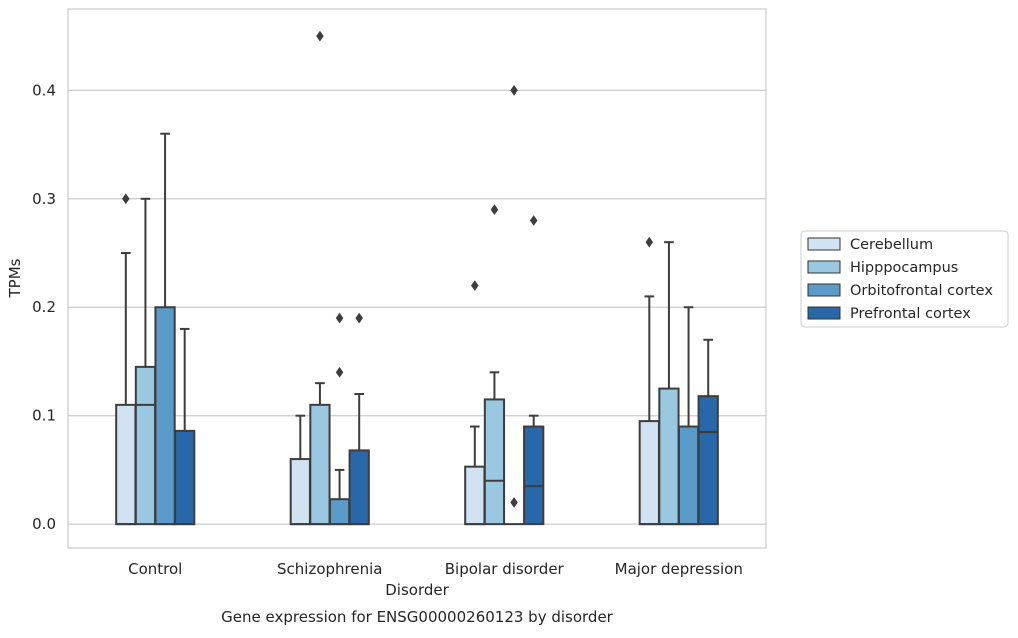 The height and width of the screenshot is (638, 1018). What do you see at coordinates (329, 569) in the screenshot?
I see `x-tick-label: Schizophrenia` at bounding box center [329, 569].